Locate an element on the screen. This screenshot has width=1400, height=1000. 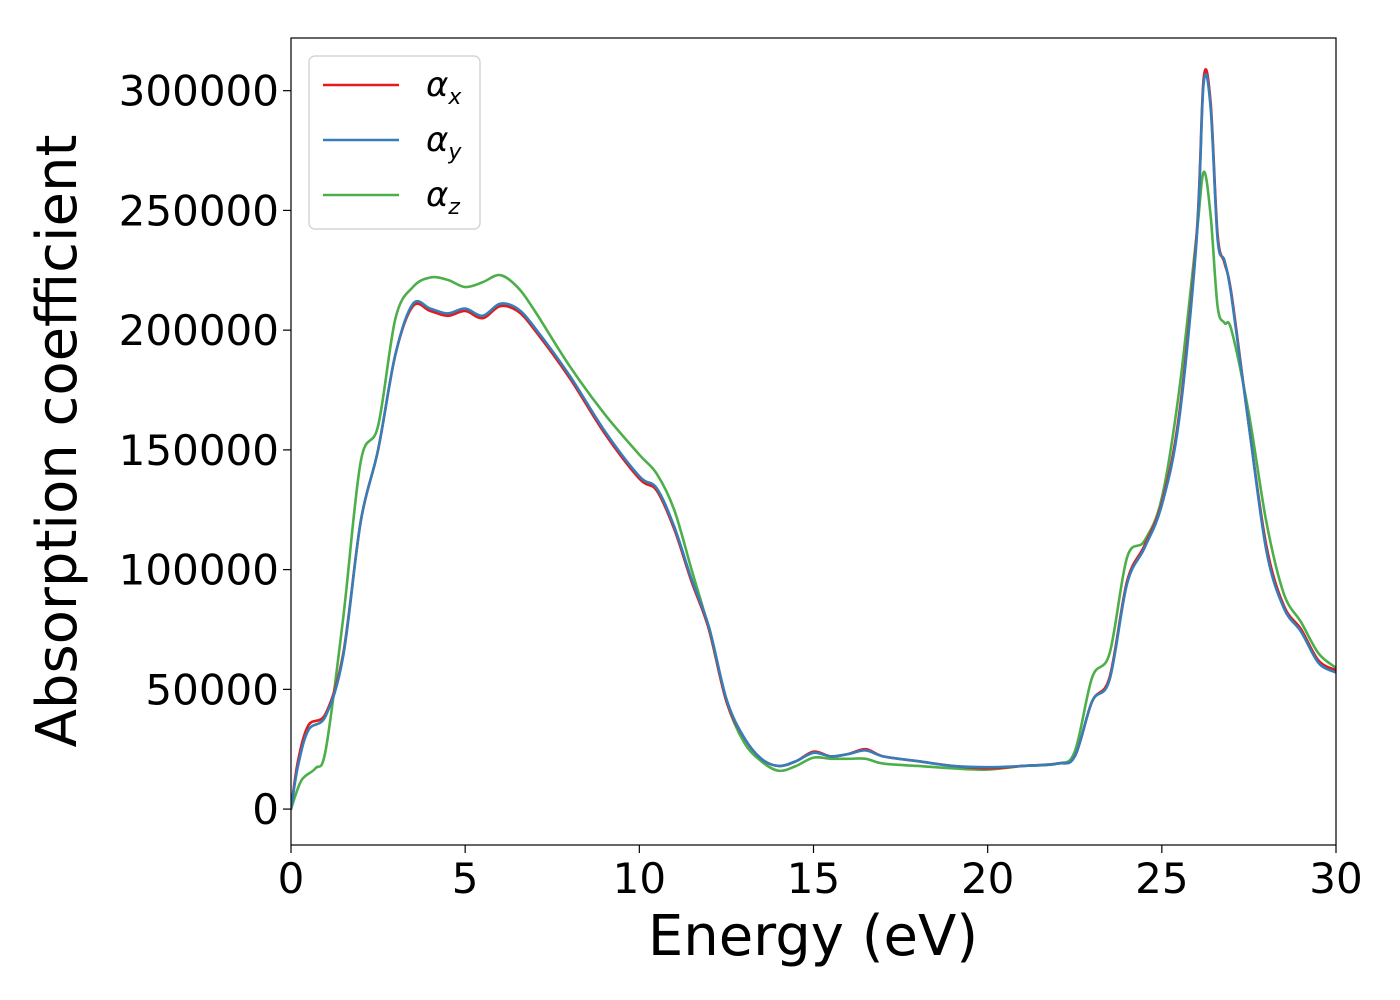
y-tick-label: 150000 is located at coordinates (199, 450).